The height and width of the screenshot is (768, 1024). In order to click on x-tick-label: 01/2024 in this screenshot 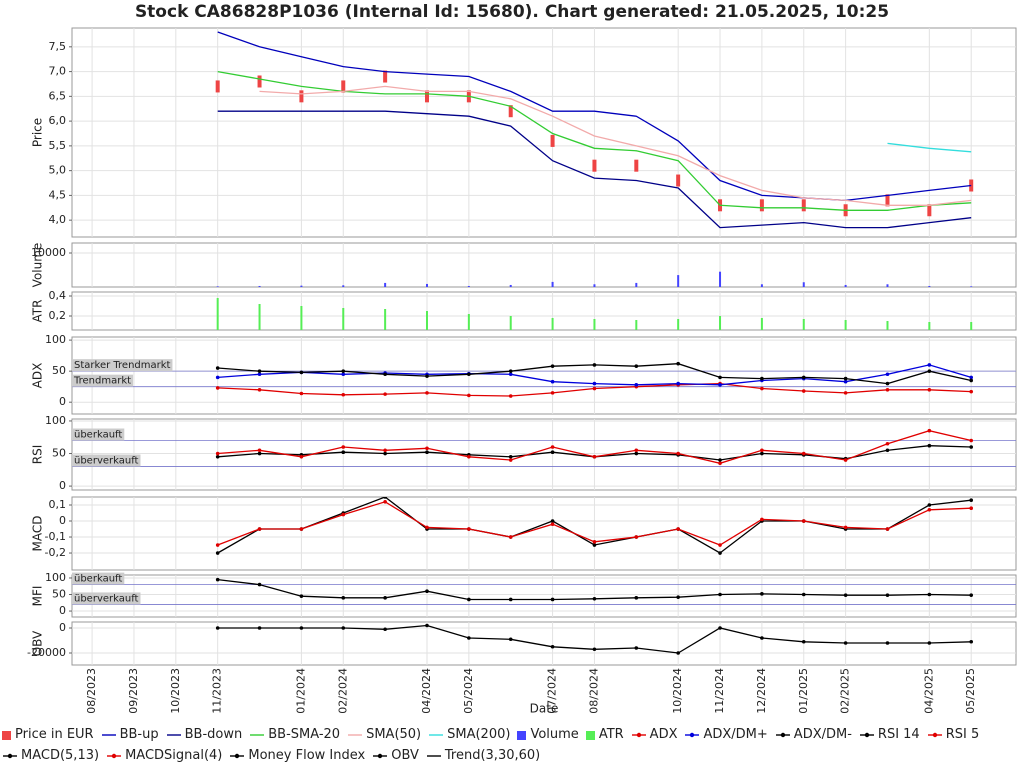, I will do `click(300, 691)`.